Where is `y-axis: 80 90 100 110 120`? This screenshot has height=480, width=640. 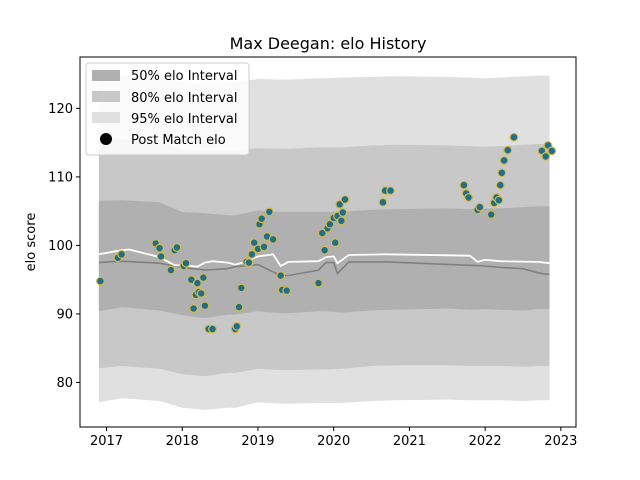
y-axis: 80 90 100 110 120 is located at coordinates (64, 246).